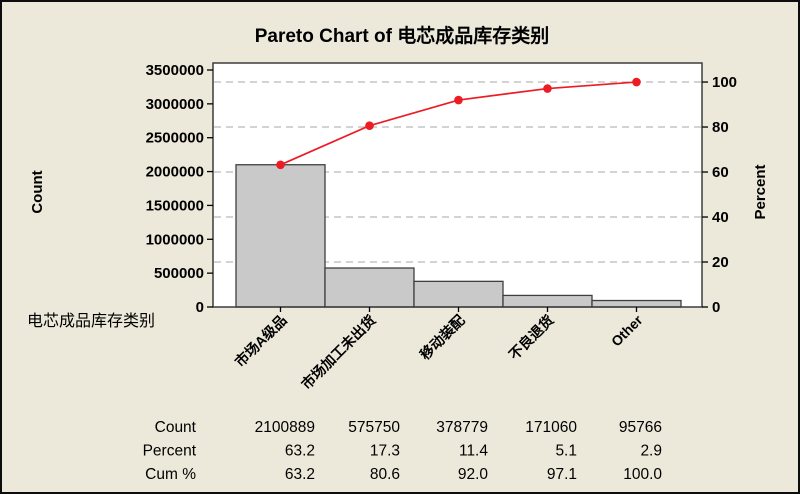 Image resolution: width=800 pixels, height=494 pixels. Describe the element at coordinates (651, 451) in the screenshot. I see `table-cell: 2.9` at that location.